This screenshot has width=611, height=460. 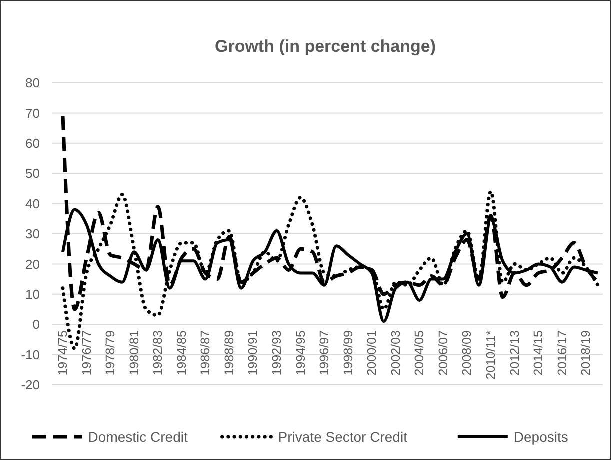 What do you see at coordinates (491, 355) in the screenshot?
I see `x-tick-label: 2010/11*` at bounding box center [491, 355].